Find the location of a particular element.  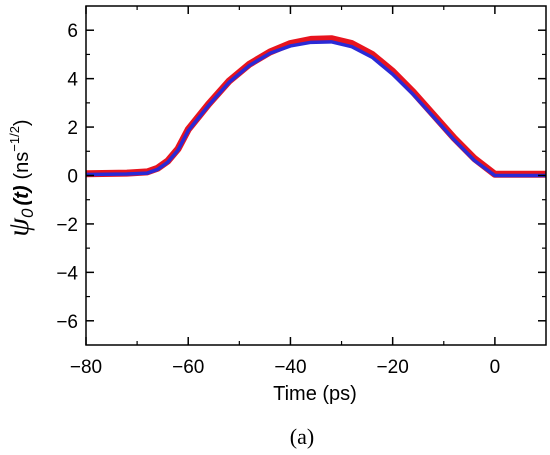

x-tick-label: −60 is located at coordinates (188, 367).